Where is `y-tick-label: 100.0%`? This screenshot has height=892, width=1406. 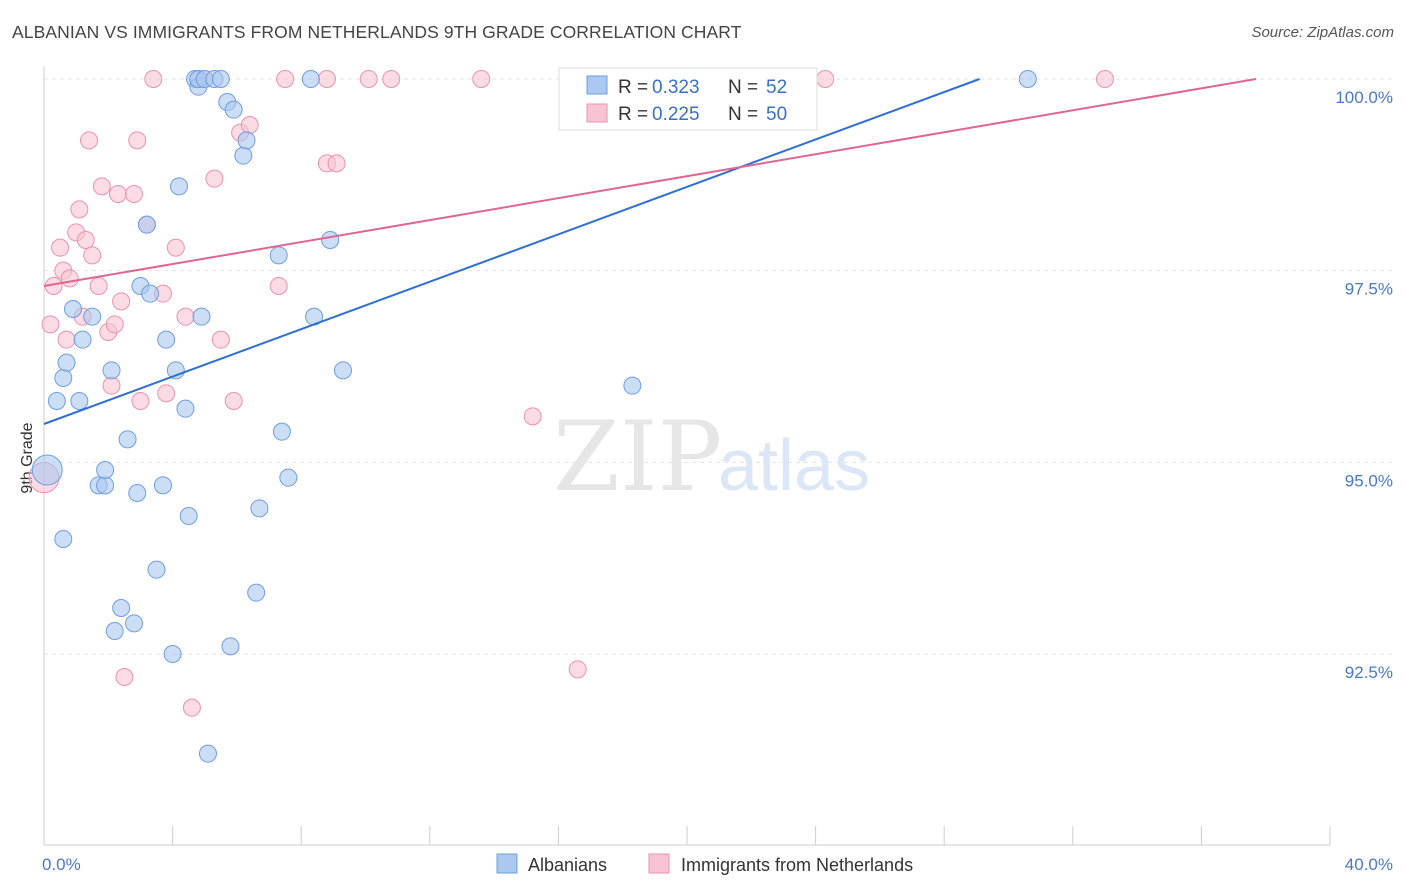
y-tick-label: 100.0% is located at coordinates (1364, 97).